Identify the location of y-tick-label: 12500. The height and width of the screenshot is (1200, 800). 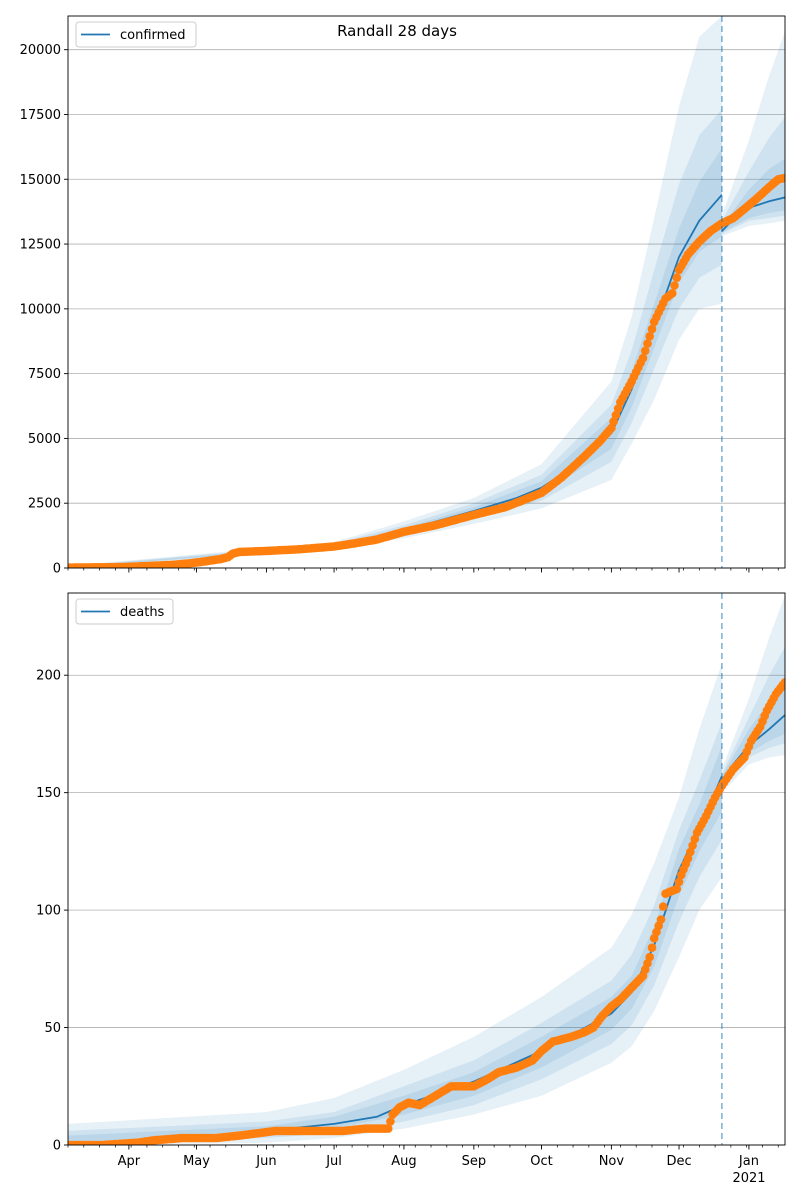
(40, 245).